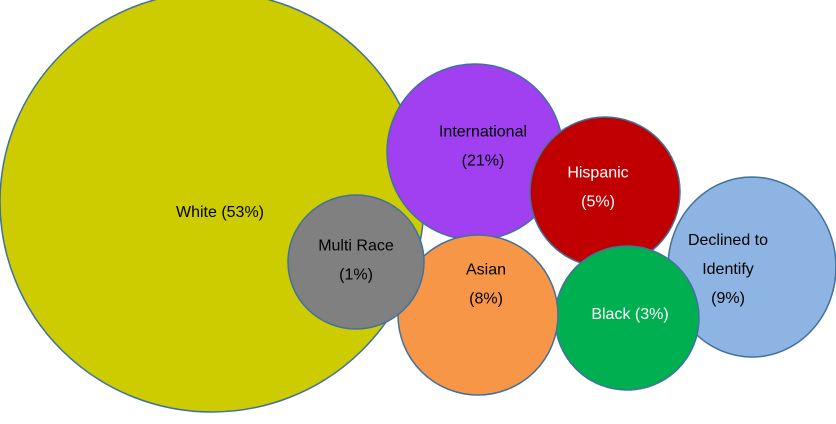  Describe the element at coordinates (486, 270) in the screenshot. I see `bubble-label: Asian` at that location.